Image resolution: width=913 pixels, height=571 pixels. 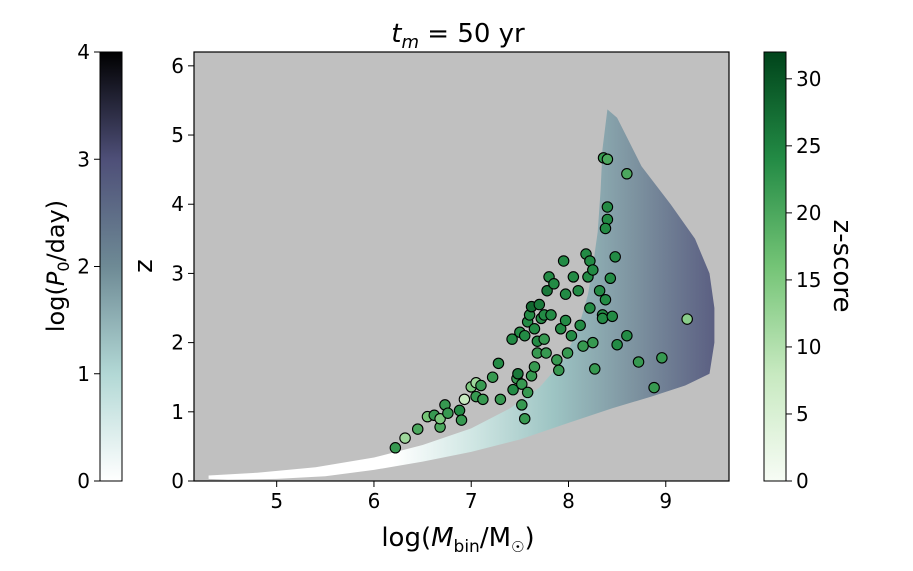 What do you see at coordinates (83, 159) in the screenshot?
I see `colorbar-tick-label: 3` at bounding box center [83, 159].